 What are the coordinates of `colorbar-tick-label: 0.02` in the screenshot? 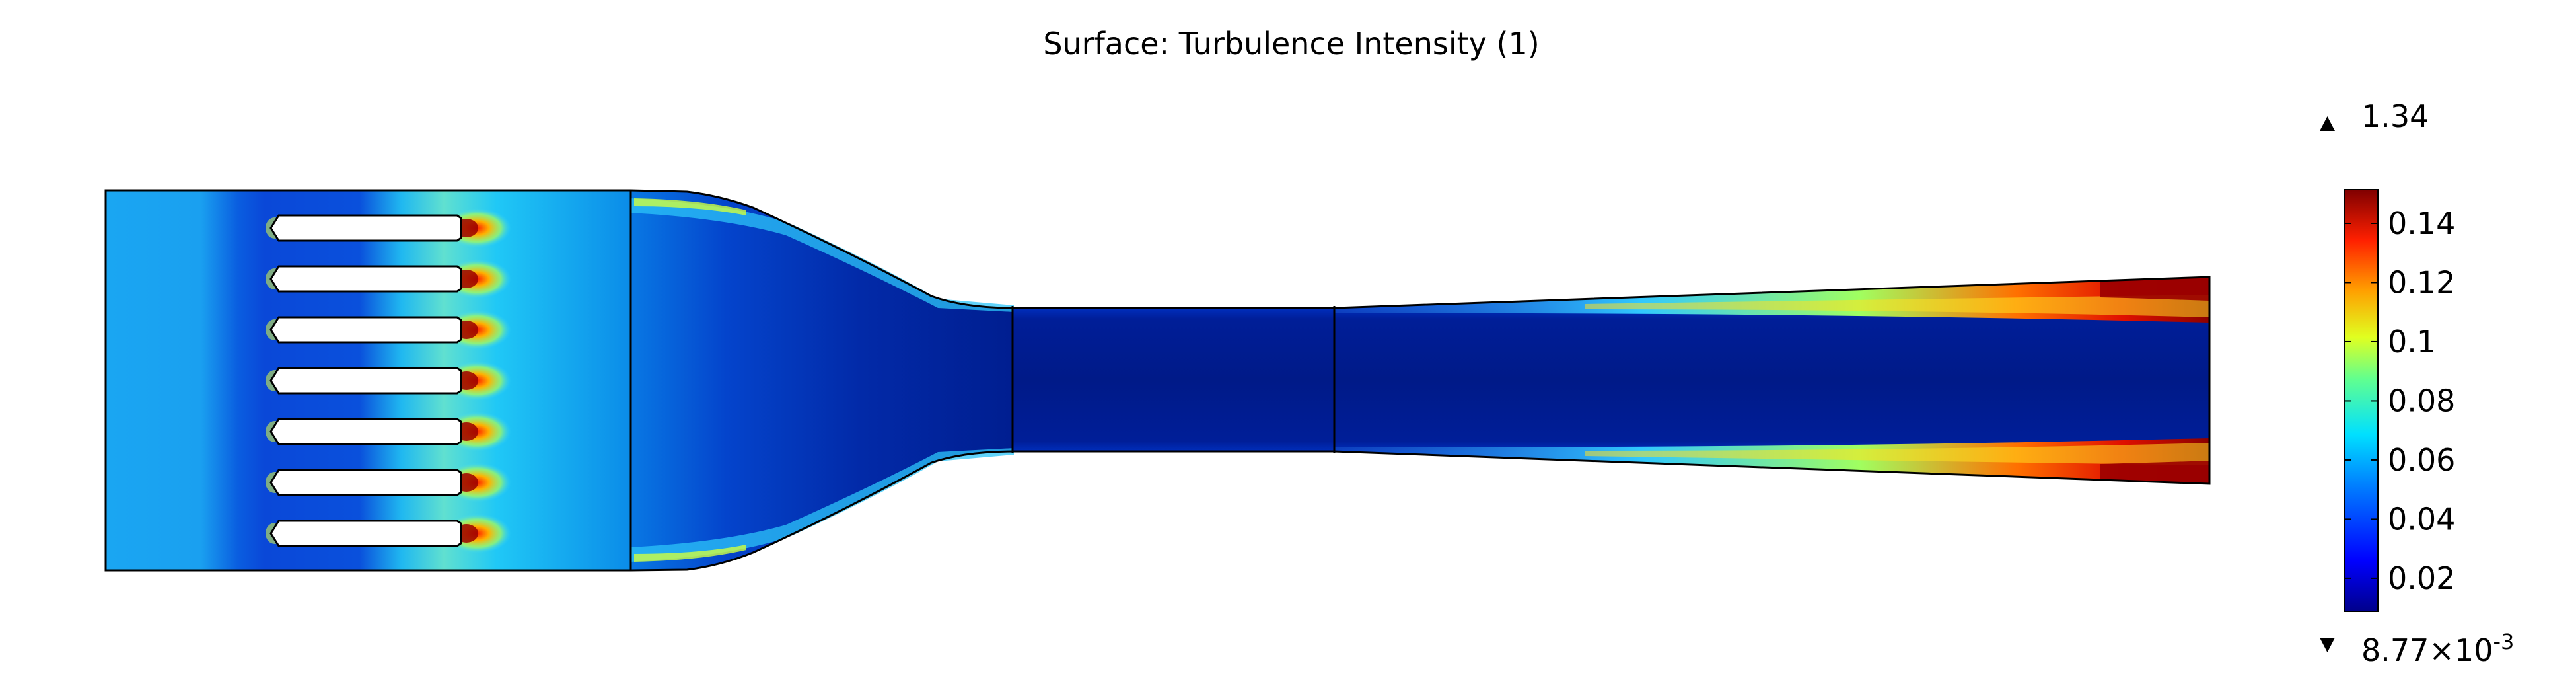 It's located at (2421, 578).